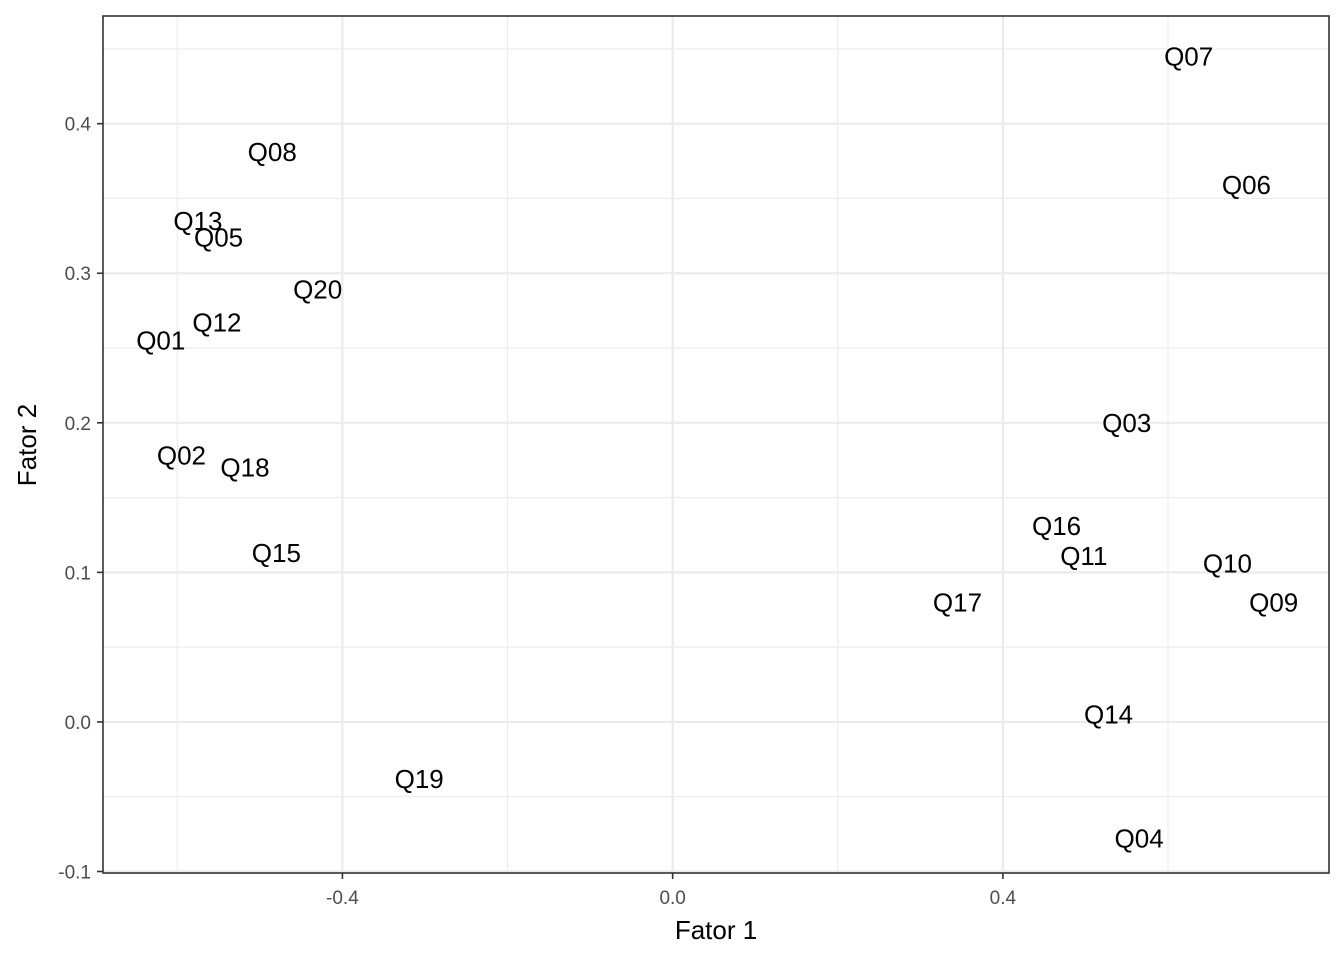 This screenshot has width=1344, height=960. I want to click on y-tick-label: 0.3, so click(78, 274).